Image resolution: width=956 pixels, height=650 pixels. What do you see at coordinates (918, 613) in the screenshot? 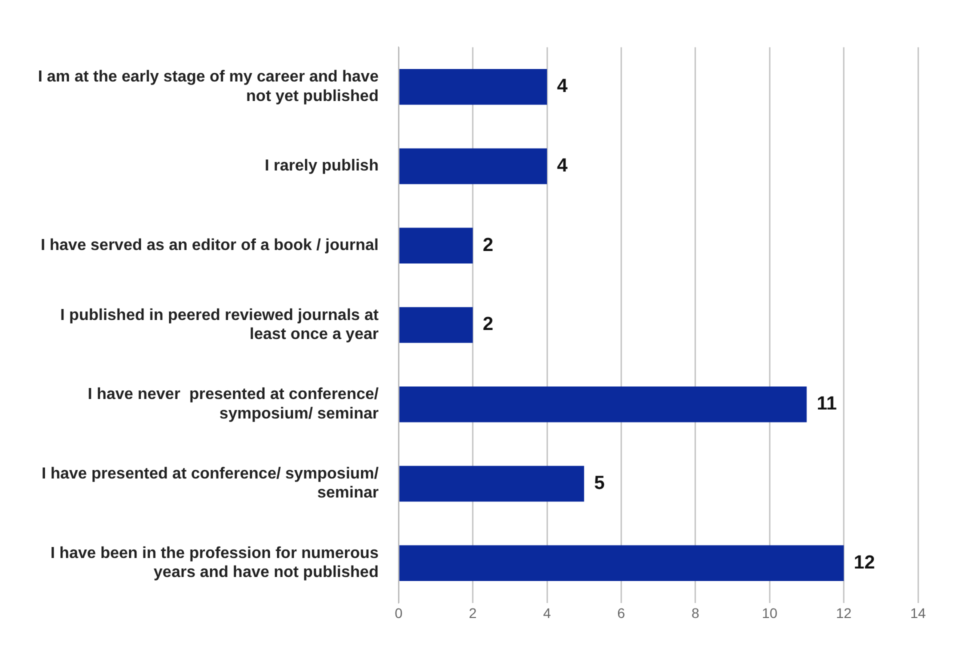
I see `x-tick-label: 14` at bounding box center [918, 613].